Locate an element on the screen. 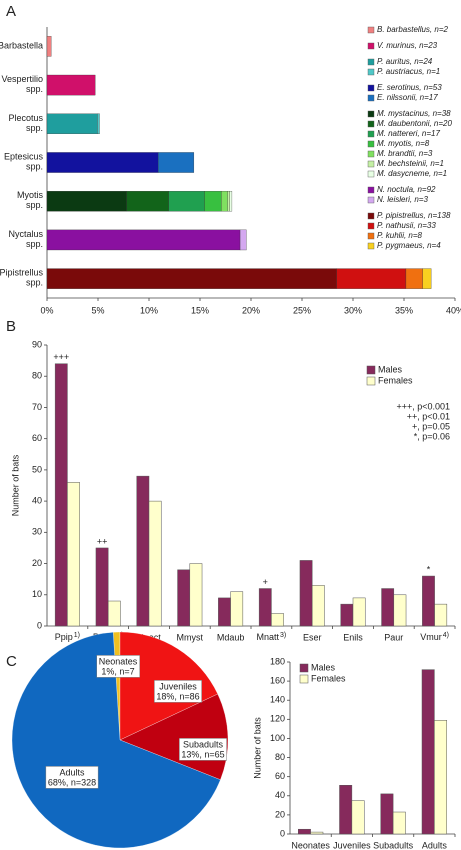 This screenshot has width=461, height=850. panel-label: C is located at coordinates (11, 661).